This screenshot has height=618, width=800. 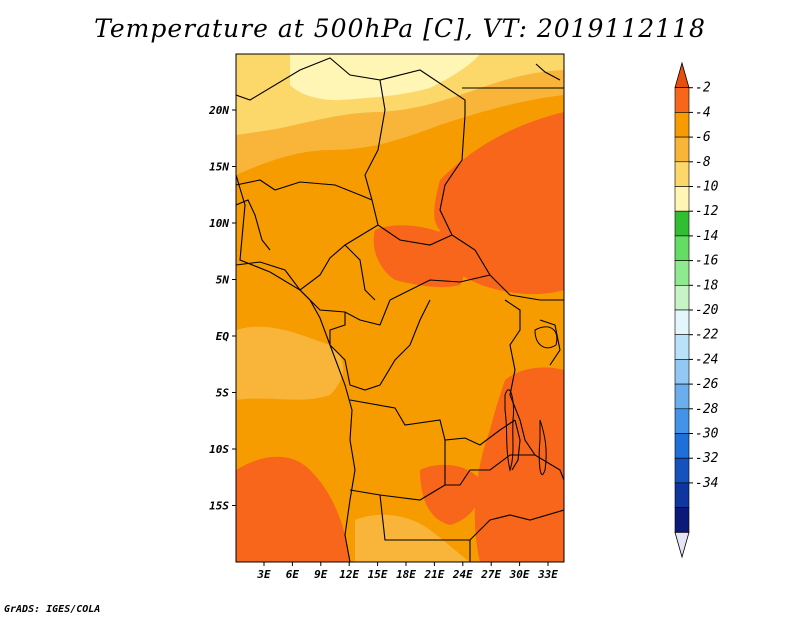 What do you see at coordinates (219, 167) in the screenshot?
I see `lat-tick-label: 15N` at bounding box center [219, 167].